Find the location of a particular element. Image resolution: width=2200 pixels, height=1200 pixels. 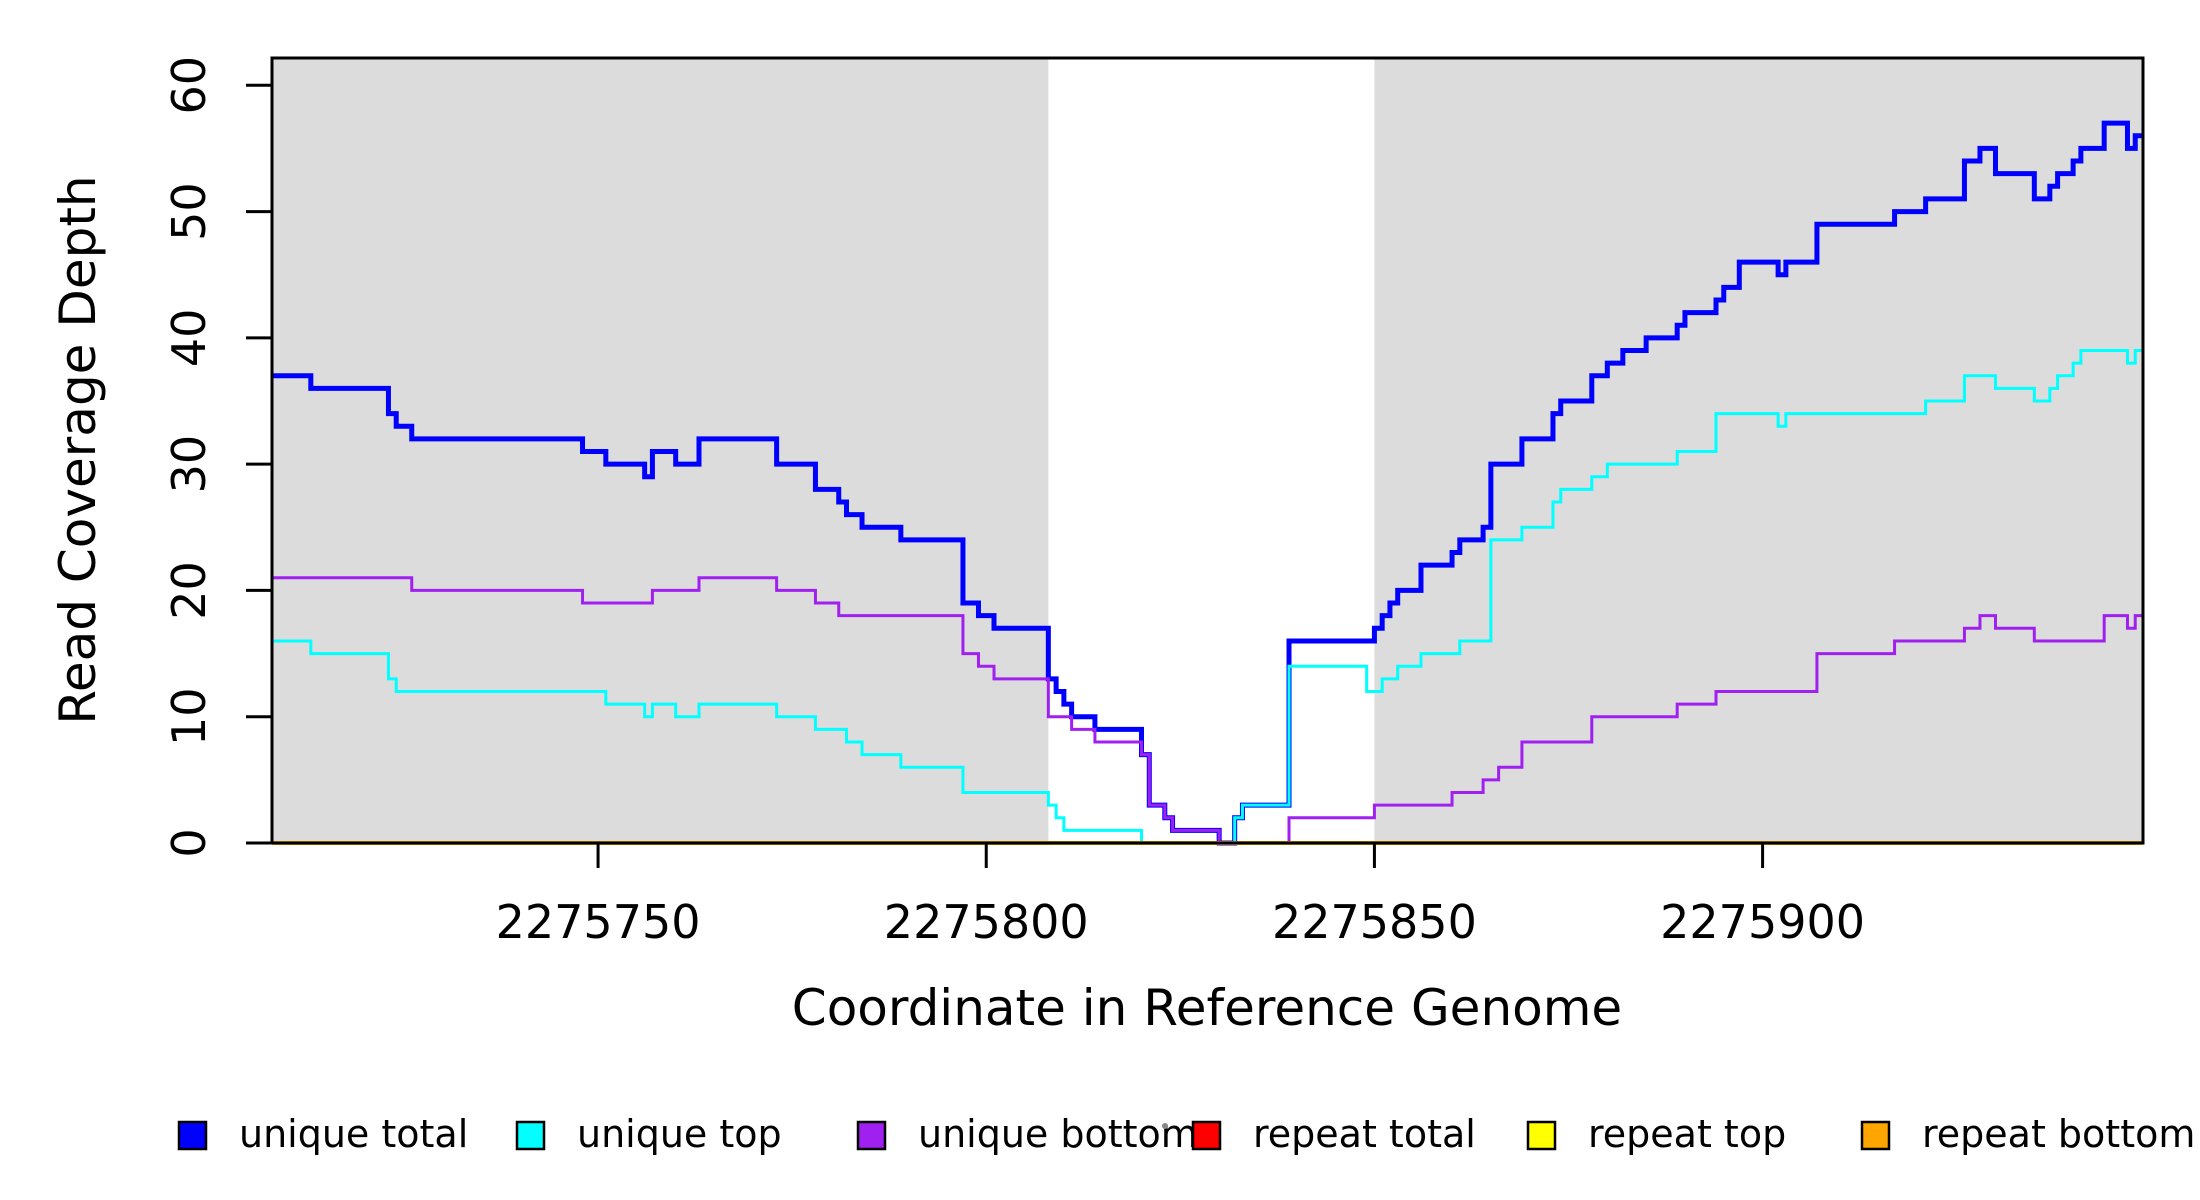

legend-item-unique-top: unique top is located at coordinates (648, 1134).